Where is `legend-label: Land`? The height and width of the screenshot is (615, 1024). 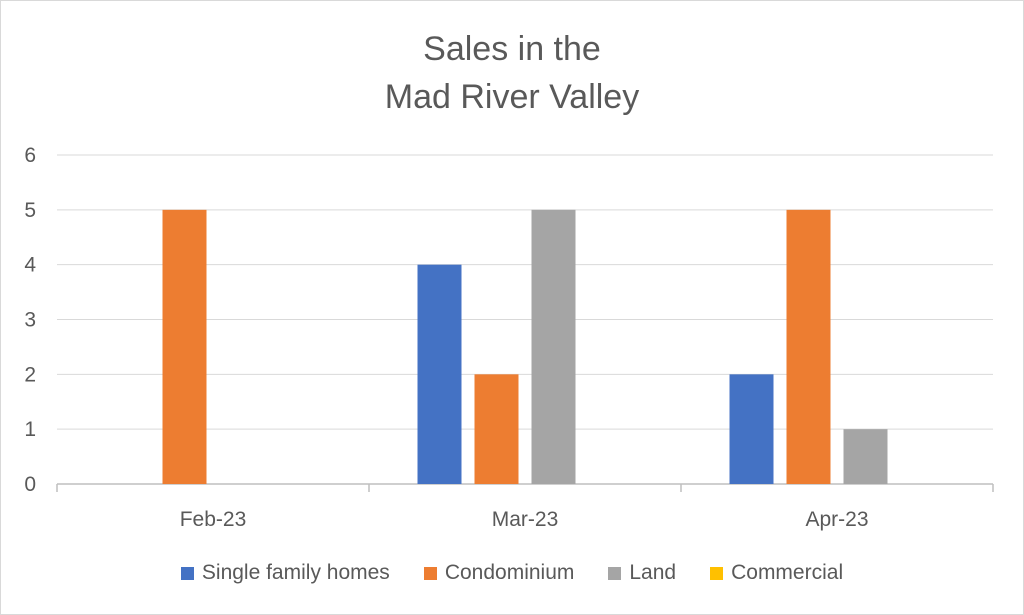 legend-label: Land is located at coordinates (653, 572).